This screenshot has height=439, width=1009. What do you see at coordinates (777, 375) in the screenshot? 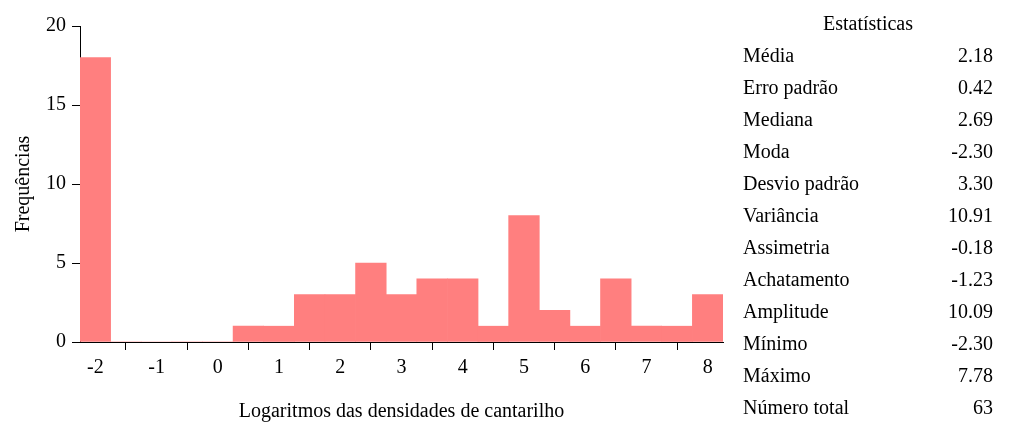
I see `category-label: Máximo` at bounding box center [777, 375].